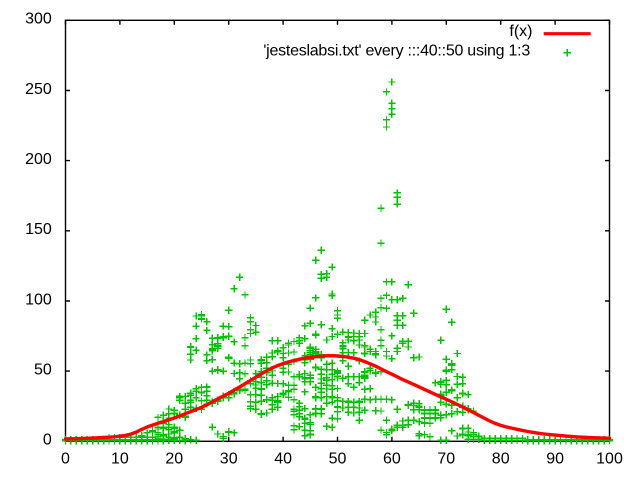 Image resolution: width=640 pixels, height=480 pixels. What do you see at coordinates (501, 459) in the screenshot?
I see `svg-text: 80` at bounding box center [501, 459].